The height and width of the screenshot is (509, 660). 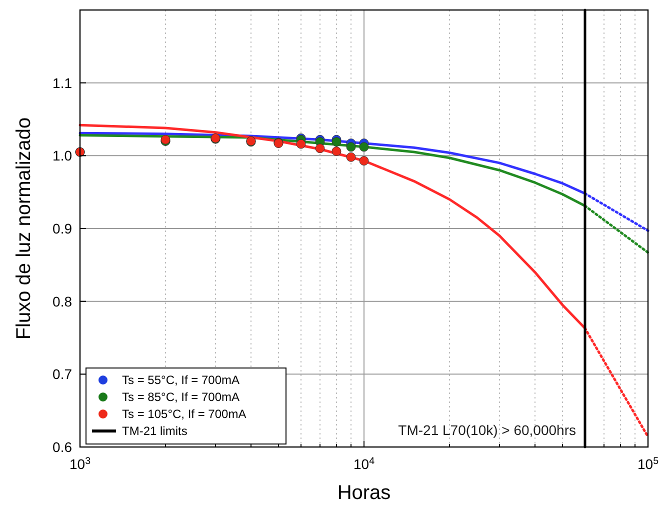 What do you see at coordinates (80, 464) in the screenshot?
I see `x-tick-label: 10$^{3}$` at bounding box center [80, 464].